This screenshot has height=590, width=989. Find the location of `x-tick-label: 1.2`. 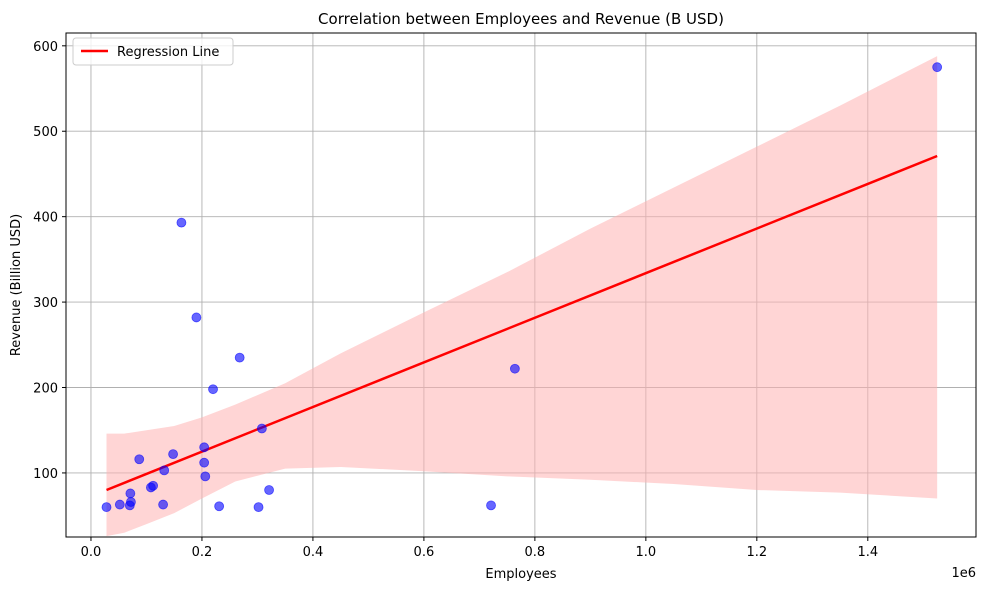

x-tick-label: 1.2 is located at coordinates (756, 552).